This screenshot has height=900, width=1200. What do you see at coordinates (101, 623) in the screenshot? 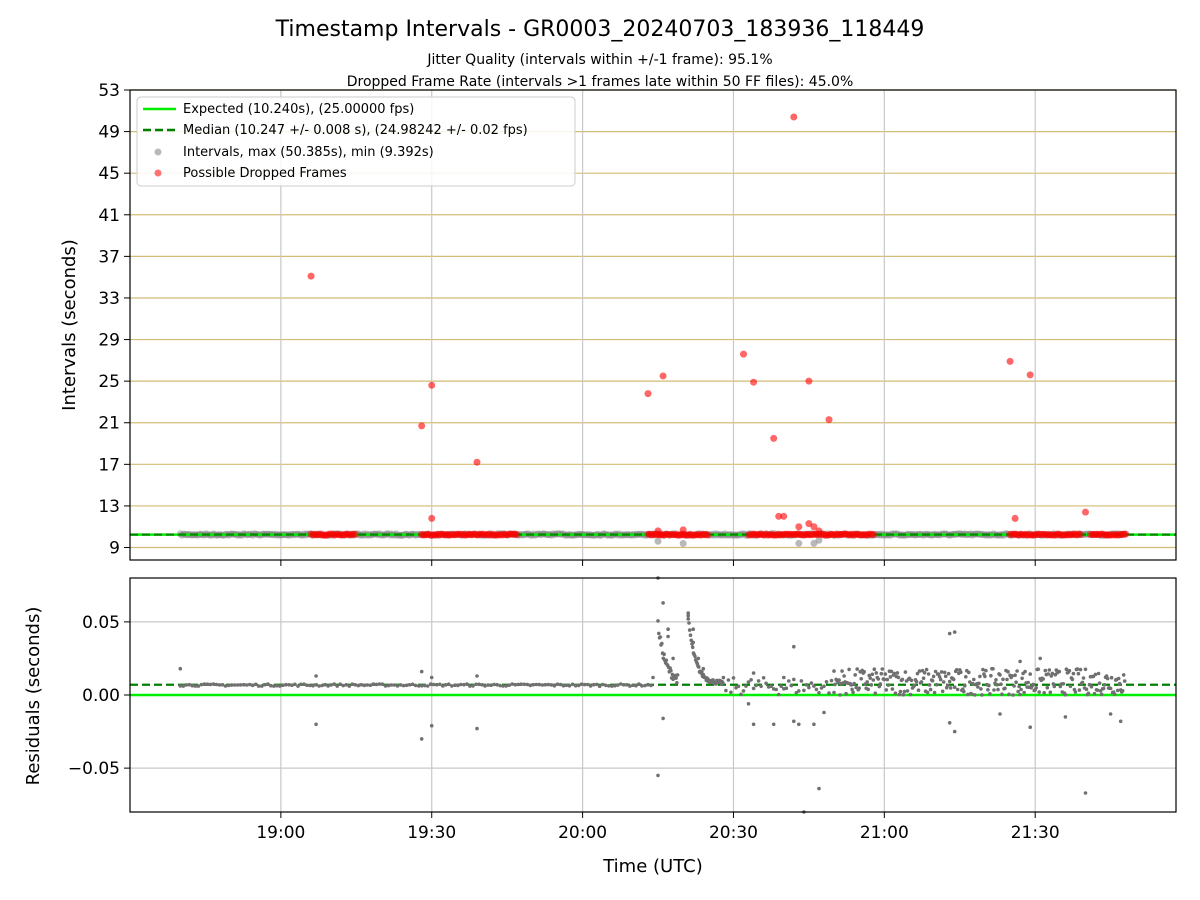
I see `bottom-ytick-label: 0.05` at bounding box center [101, 623].